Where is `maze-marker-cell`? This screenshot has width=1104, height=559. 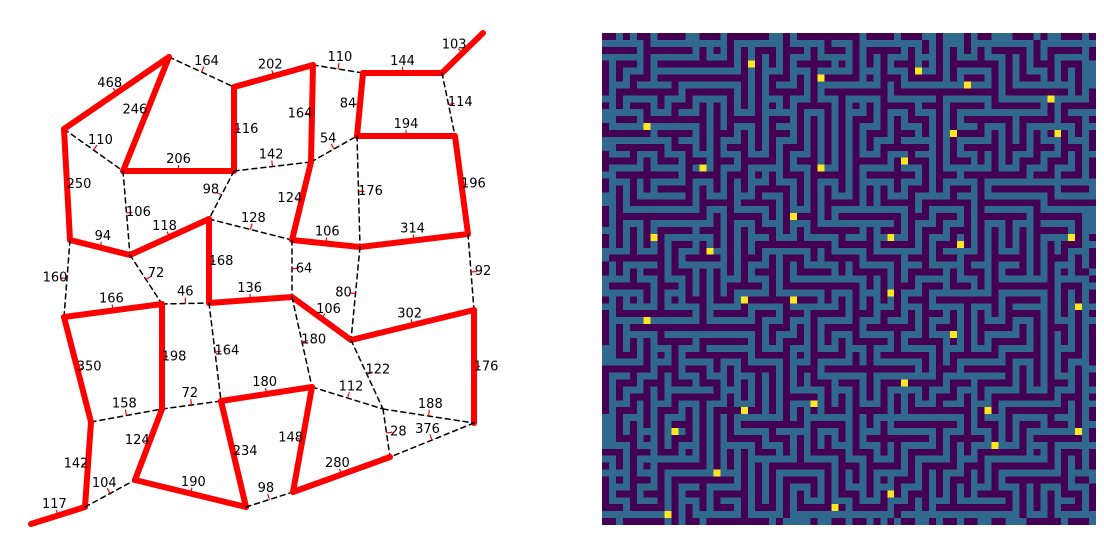 maze-marker-cell is located at coordinates (654, 237).